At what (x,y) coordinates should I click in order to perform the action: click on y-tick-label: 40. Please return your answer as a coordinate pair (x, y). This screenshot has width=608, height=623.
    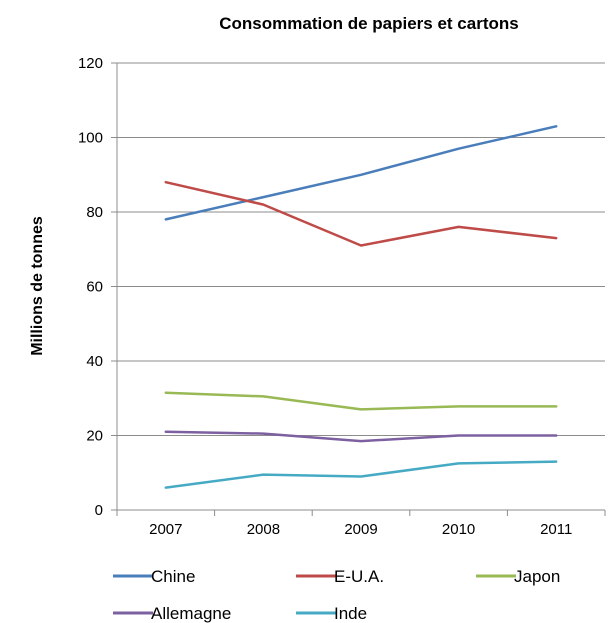
    Looking at the image, I should click on (94, 361).